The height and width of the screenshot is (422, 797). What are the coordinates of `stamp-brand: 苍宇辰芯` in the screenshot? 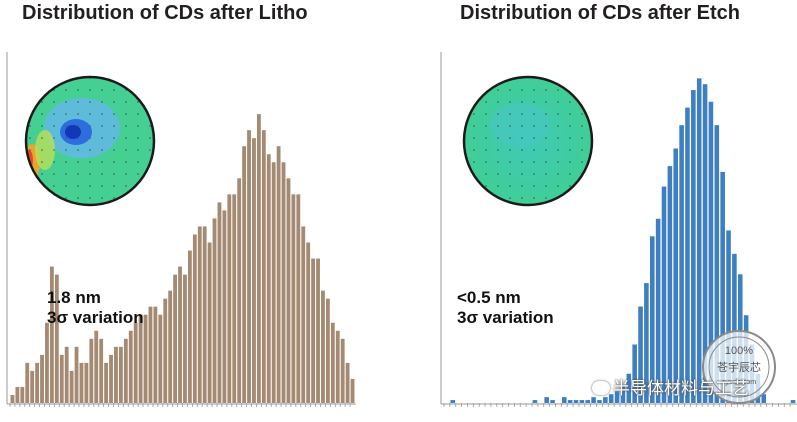 It's located at (739, 367).